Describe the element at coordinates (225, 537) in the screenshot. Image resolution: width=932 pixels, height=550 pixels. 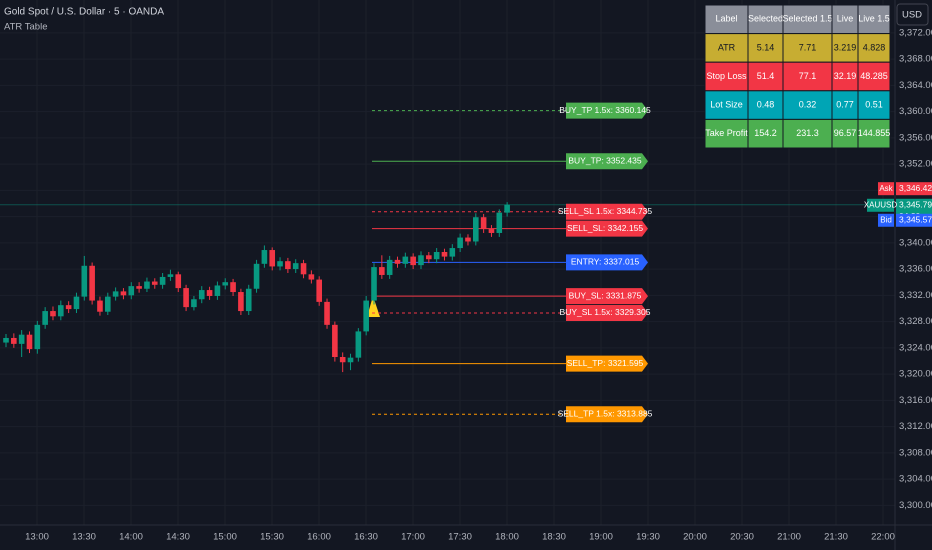
I see `x-tick-label: 15:00` at that location.